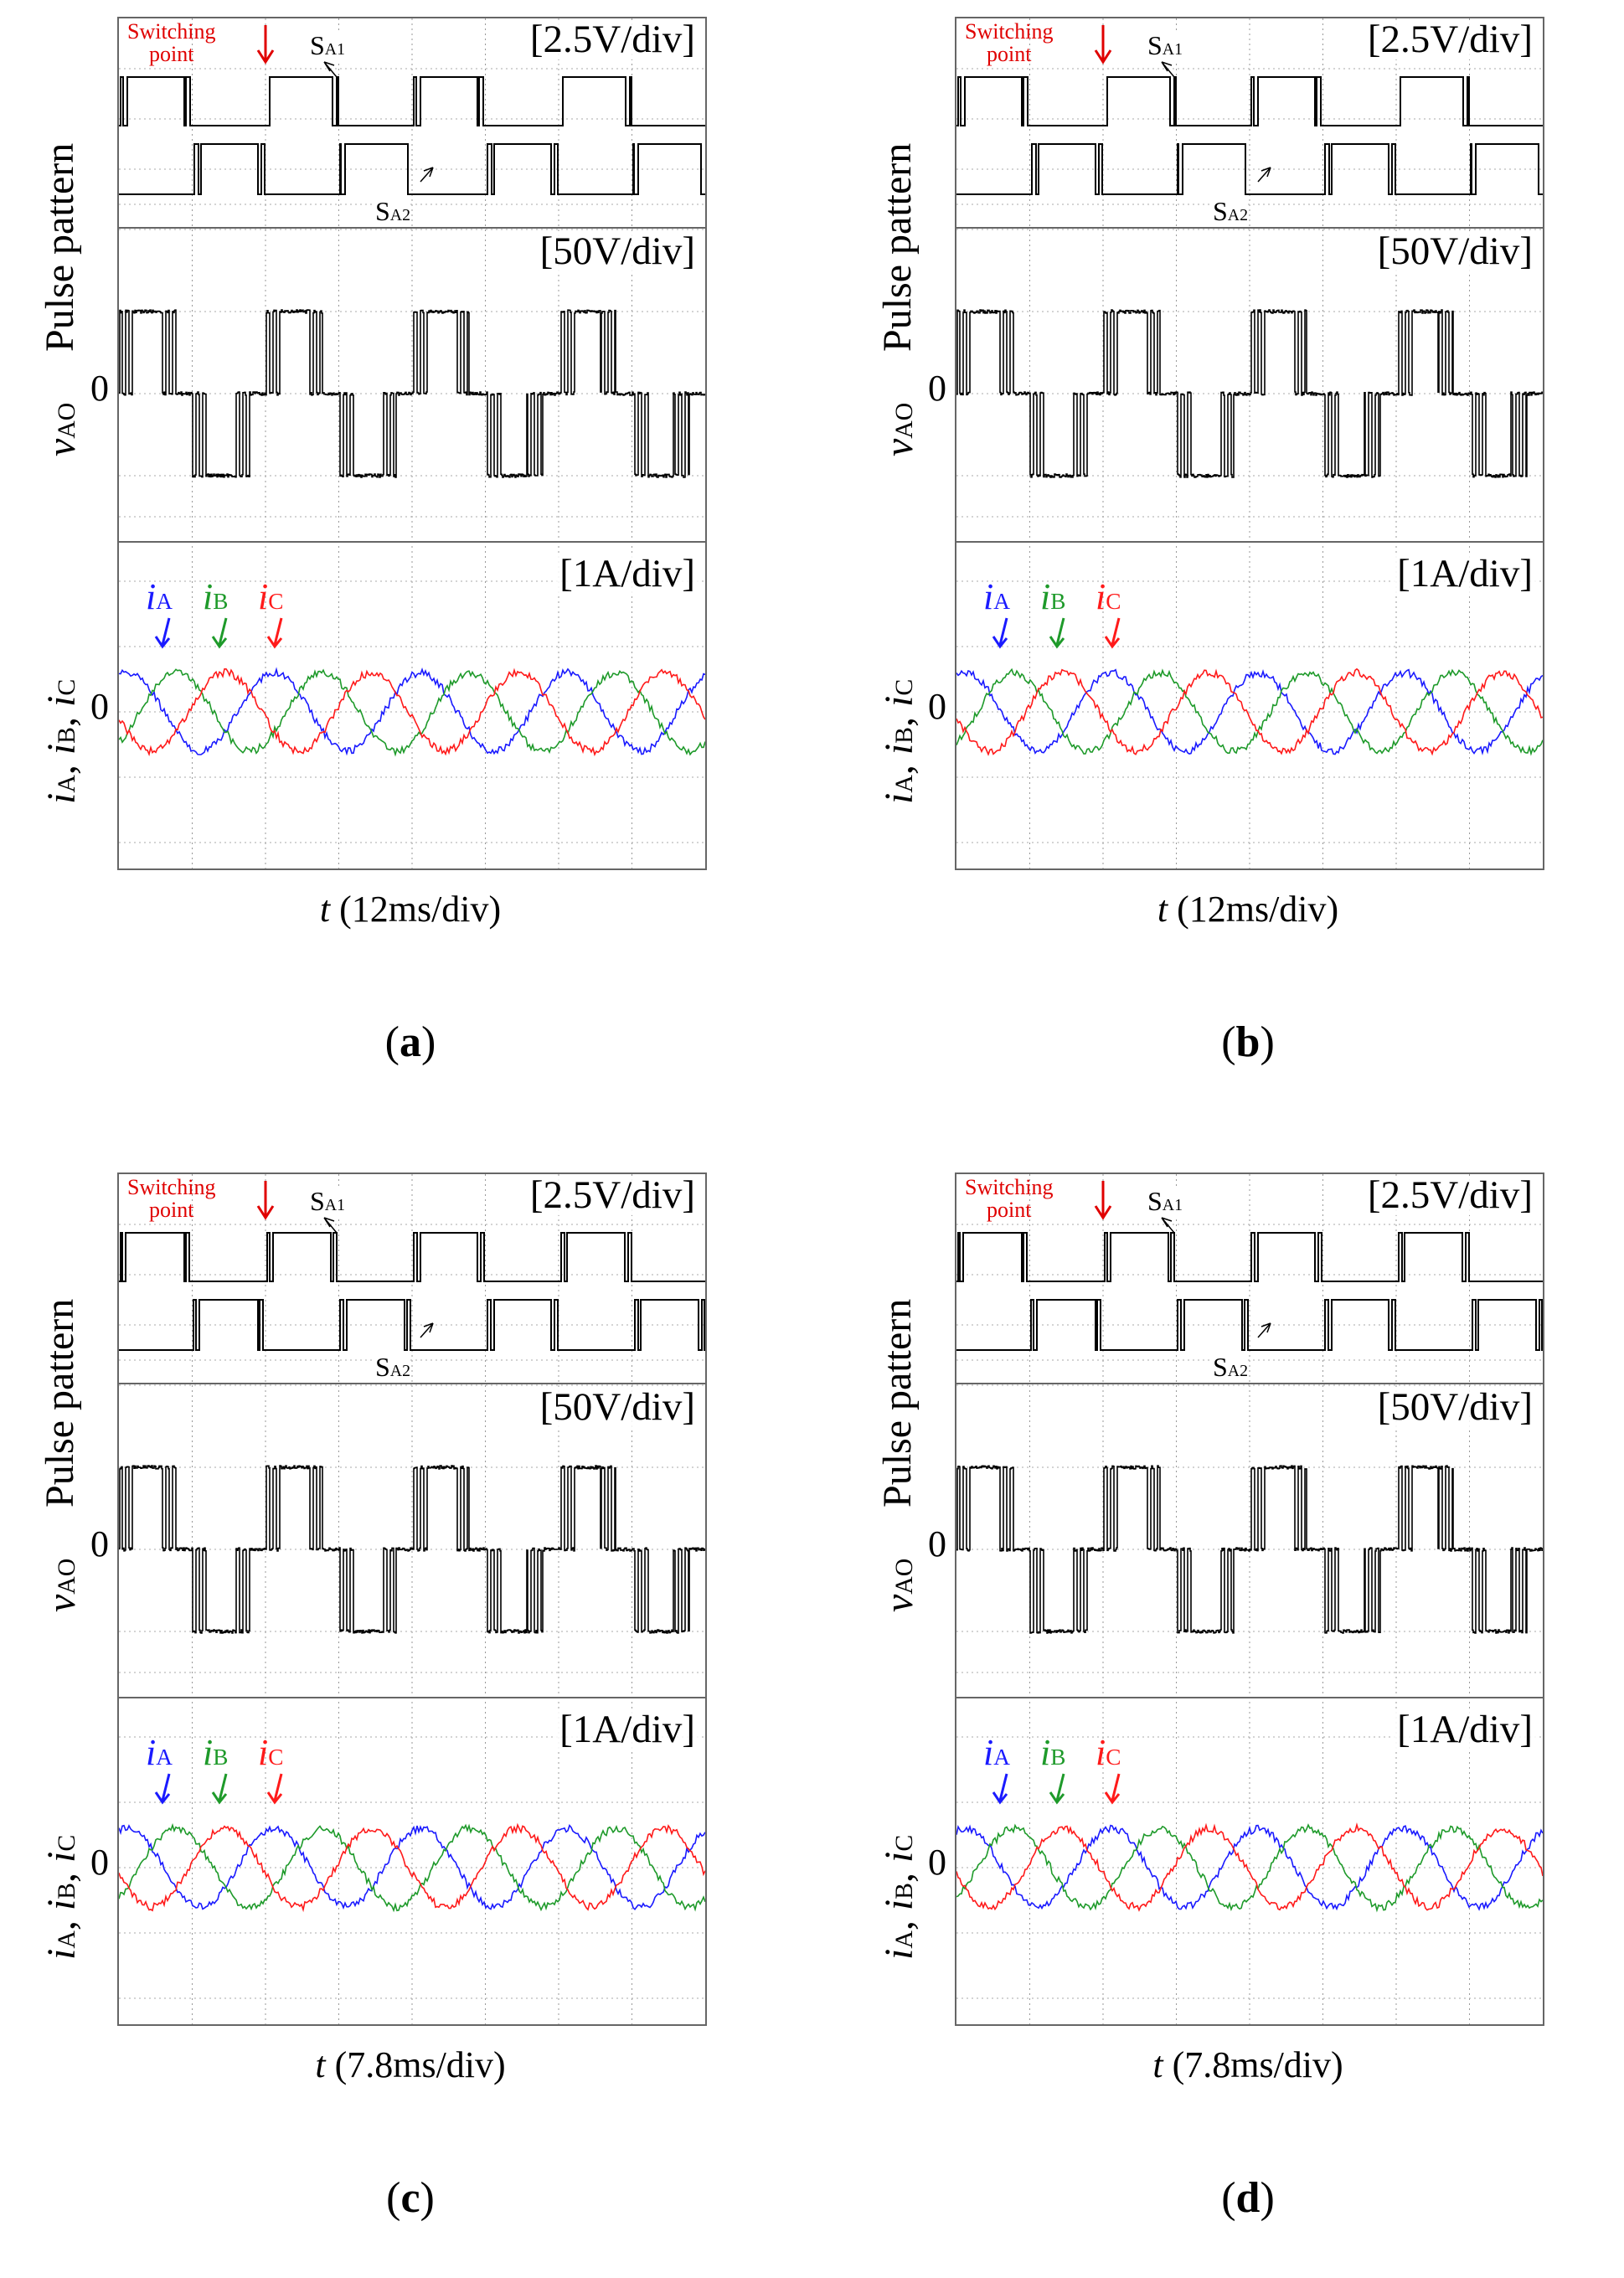 This screenshot has width=1624, height=2278. I want to click on panel-caption: (c), so click(410, 2198).